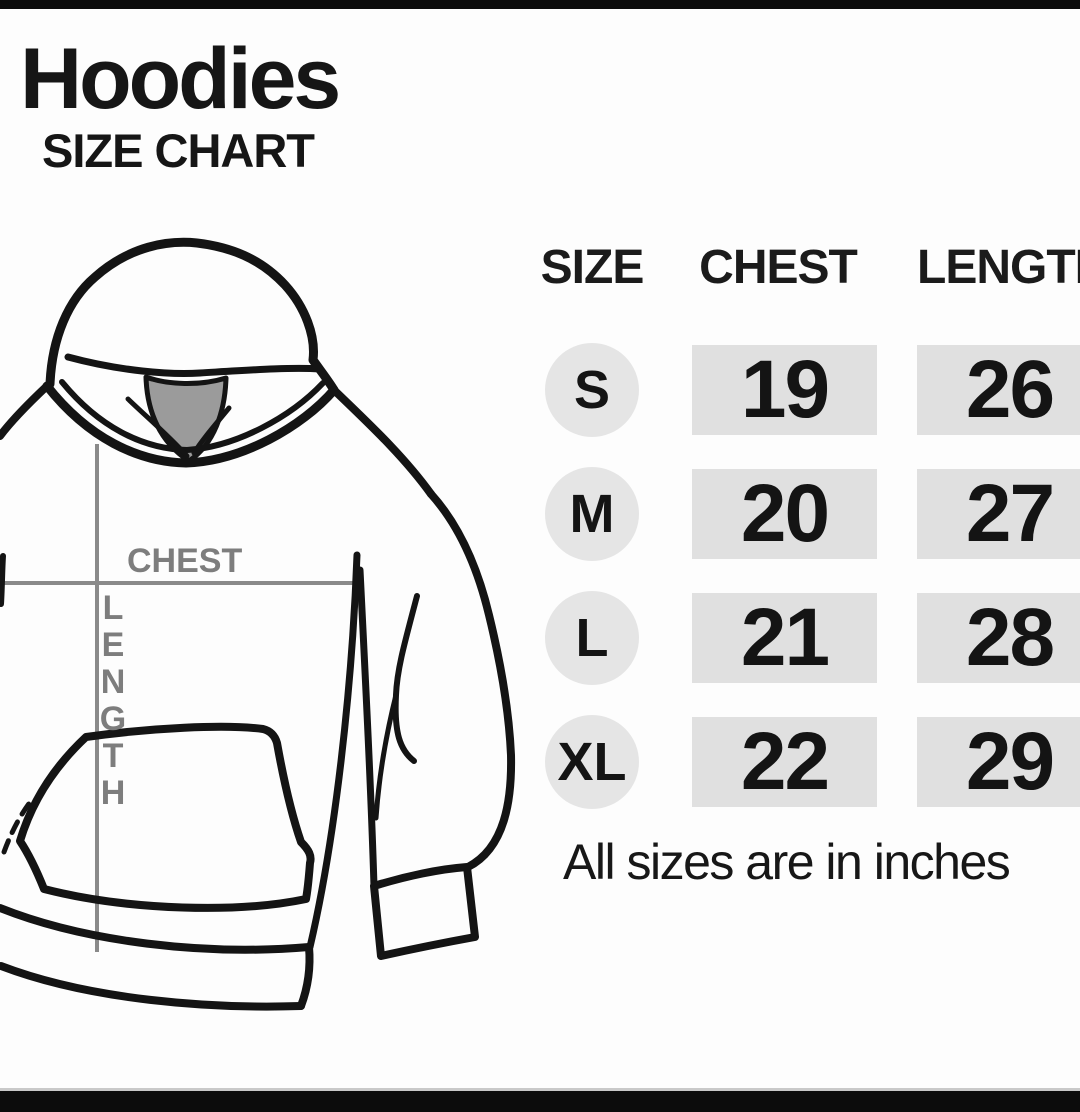 The width and height of the screenshot is (1080, 1112). I want to click on right-shoulder-line, so click(382, 442).